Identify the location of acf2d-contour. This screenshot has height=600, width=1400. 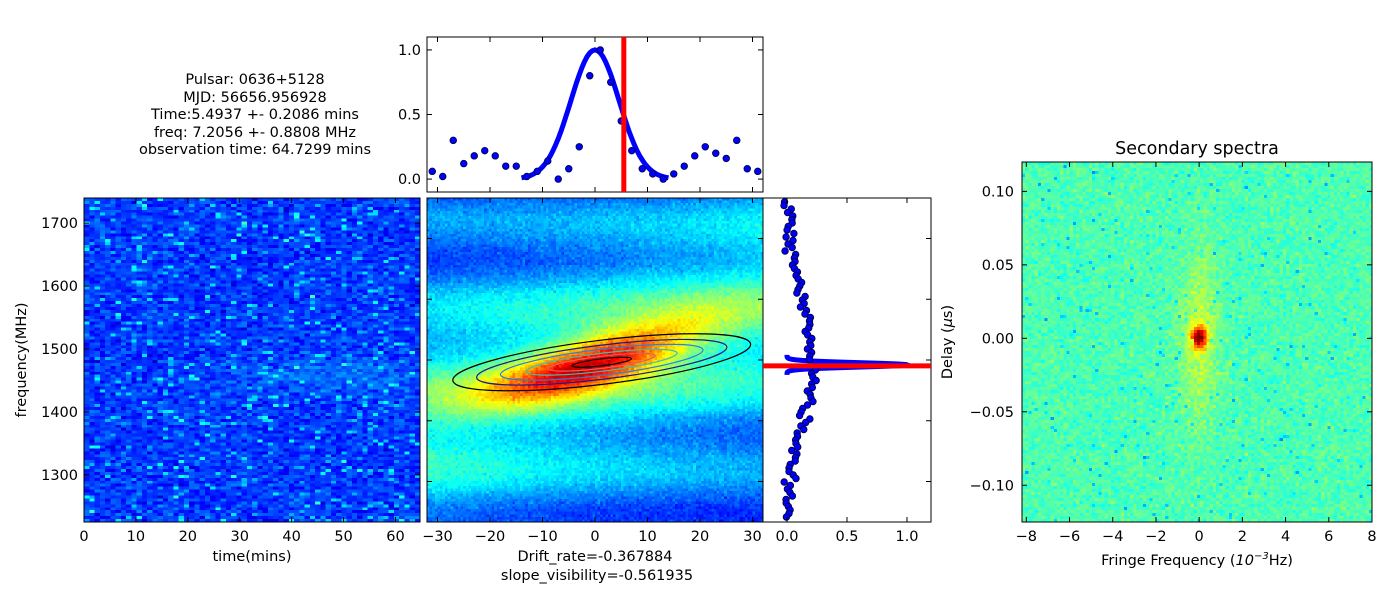
(601, 362).